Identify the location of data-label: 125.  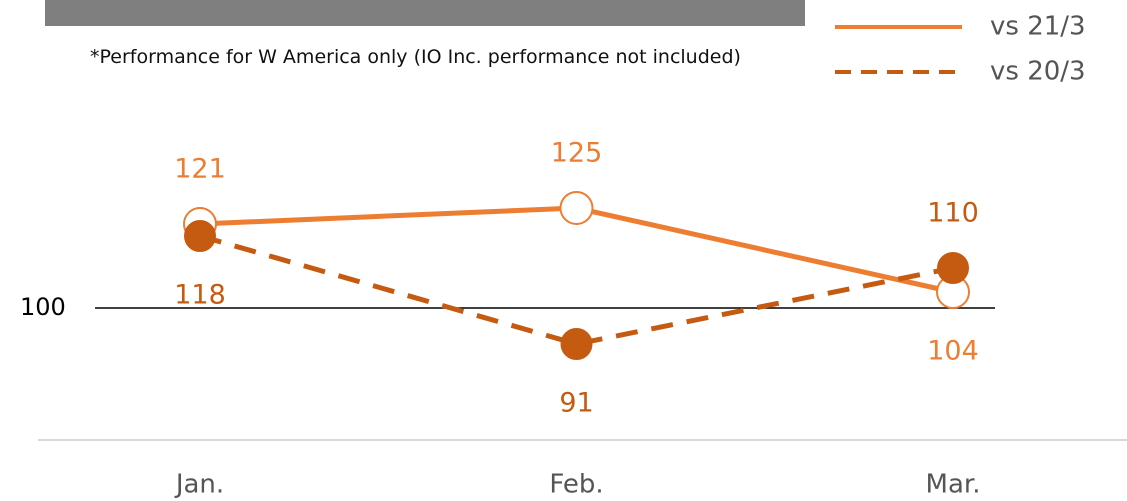
(577, 153).